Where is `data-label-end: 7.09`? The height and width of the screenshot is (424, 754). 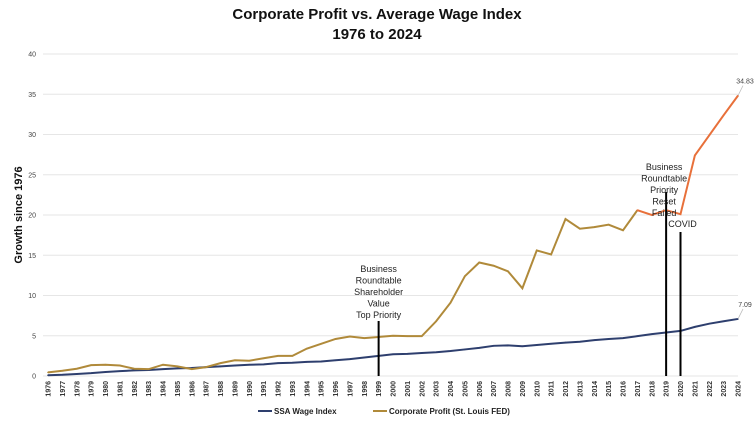 data-label-end: 7.09 is located at coordinates (745, 305).